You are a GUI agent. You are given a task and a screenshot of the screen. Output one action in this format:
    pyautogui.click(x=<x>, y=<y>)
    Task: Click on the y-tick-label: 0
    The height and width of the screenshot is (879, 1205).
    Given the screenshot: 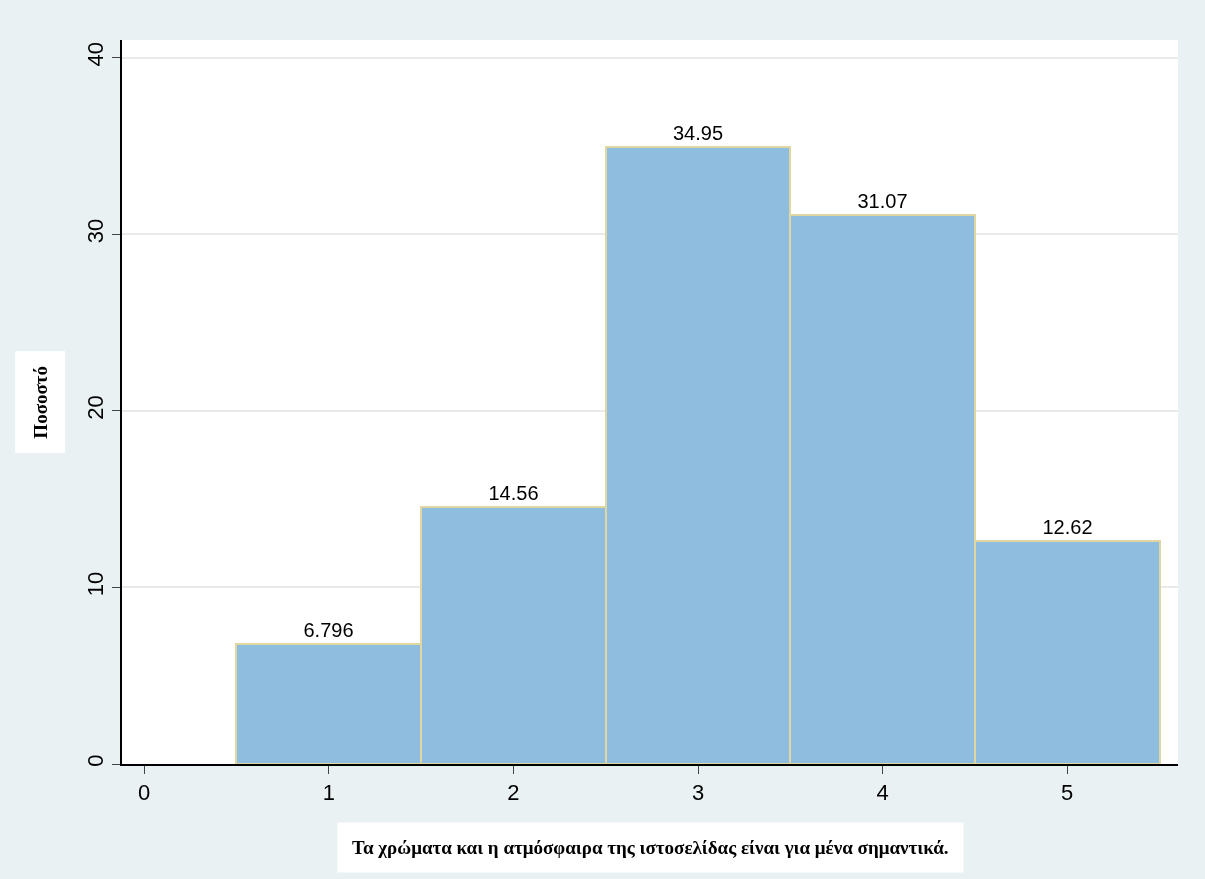 What is the action you would take?
    pyautogui.click(x=96, y=760)
    